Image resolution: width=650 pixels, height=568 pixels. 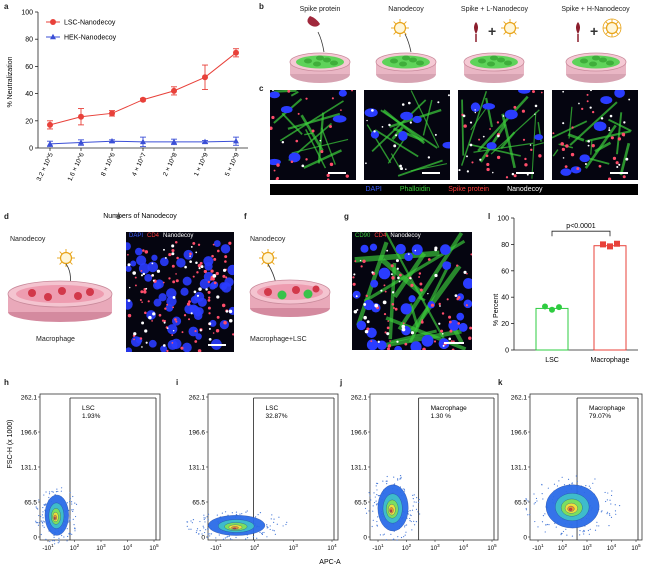 I want to click on legend-phalloidin: Phalloidin, so click(x=415, y=189).